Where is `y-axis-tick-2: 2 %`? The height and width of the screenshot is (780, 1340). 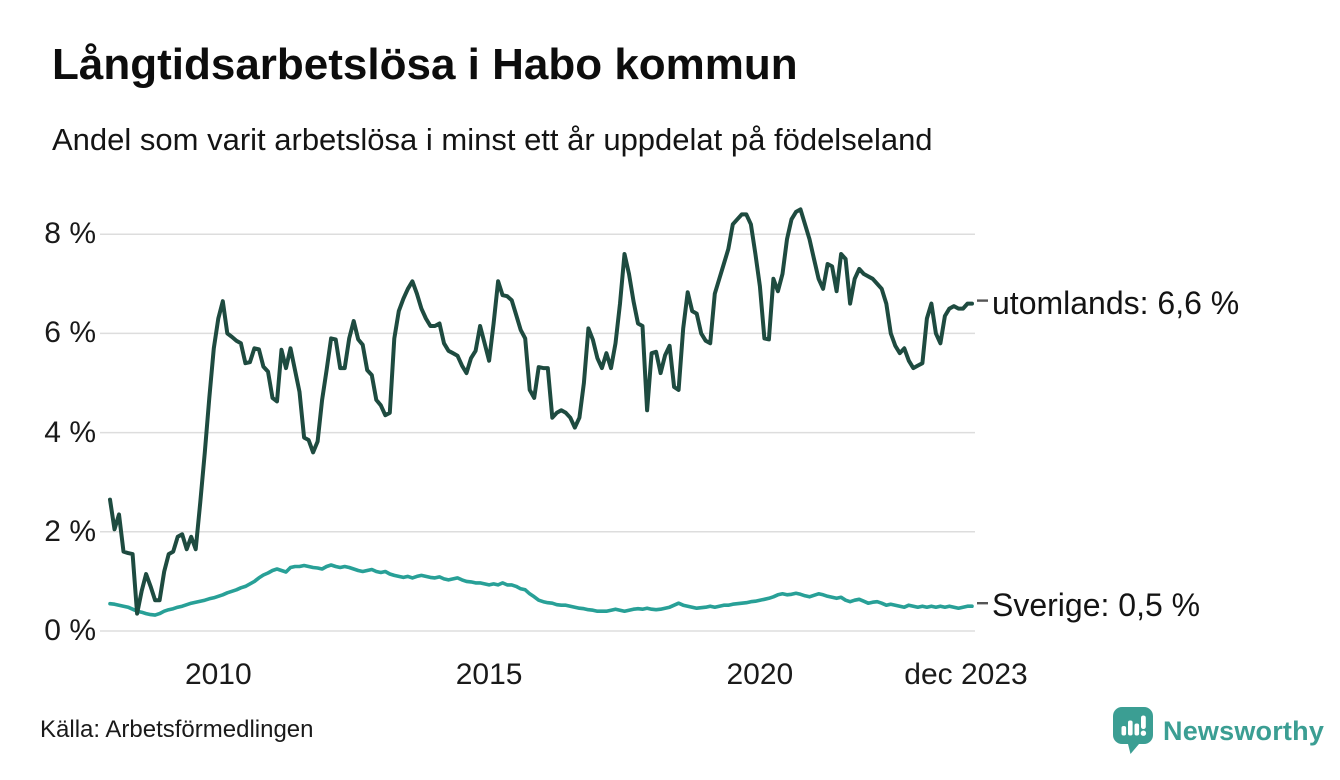 y-axis-tick-2: 2 % is located at coordinates (70, 531).